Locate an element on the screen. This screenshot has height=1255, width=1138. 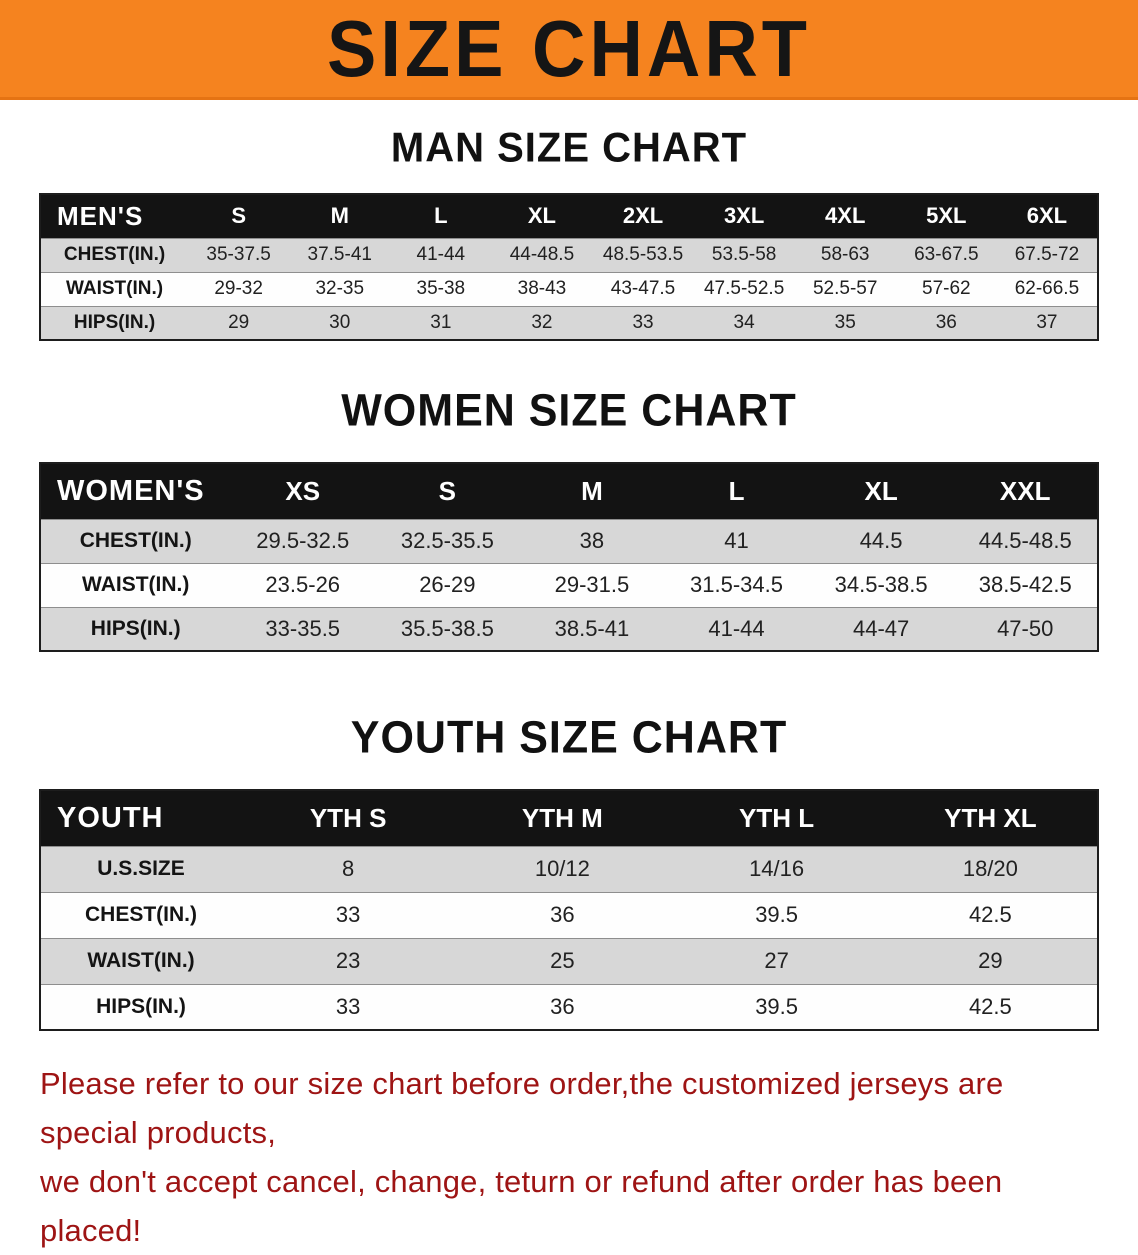
size-cell: 29.5-32.5 is located at coordinates (303, 540).